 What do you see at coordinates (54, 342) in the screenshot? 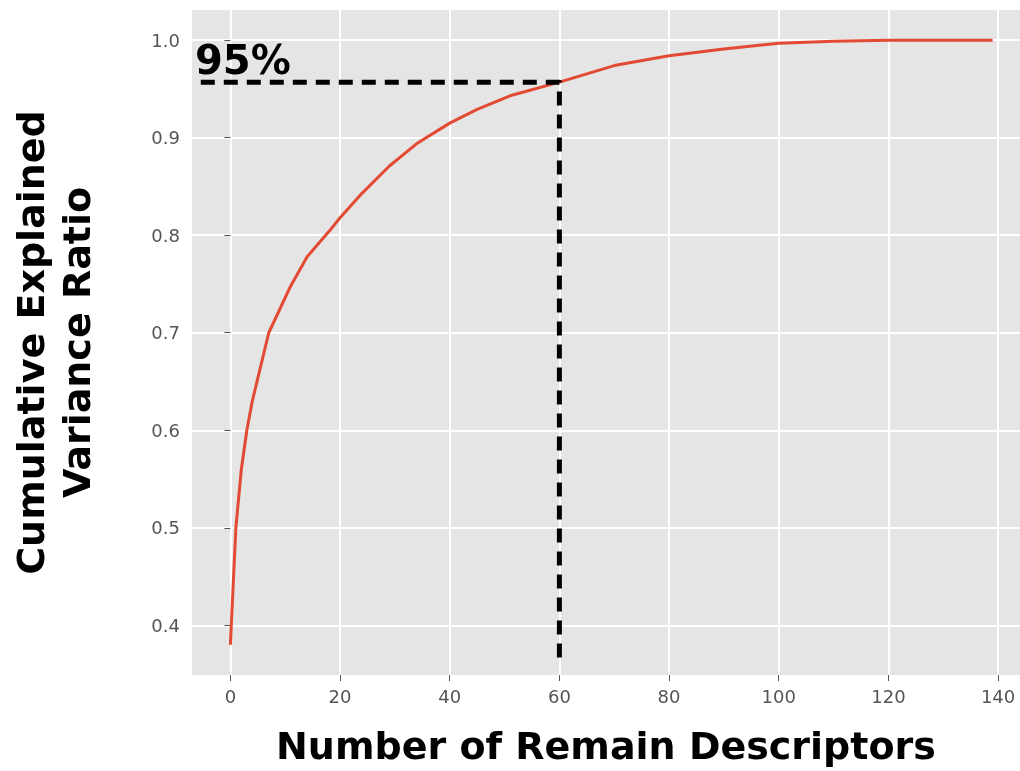
I see `y-axis-title: Cumulative Explained Variance Ratio` at bounding box center [54, 342].